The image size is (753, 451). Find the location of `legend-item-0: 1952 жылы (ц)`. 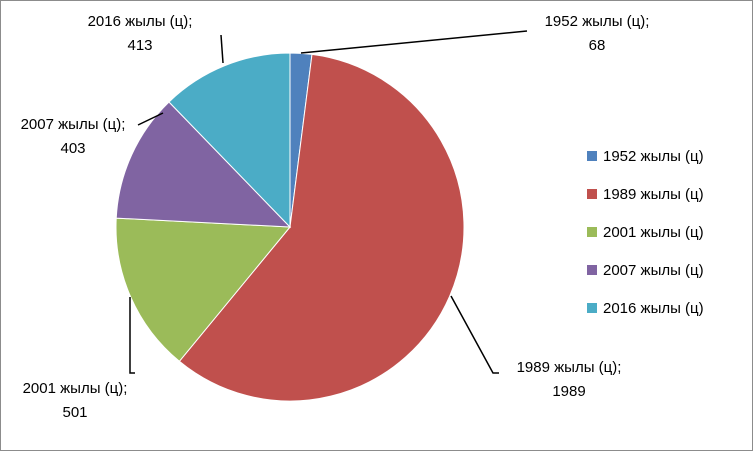

legend-item-0: 1952 жылы (ц) is located at coordinates (667, 156).